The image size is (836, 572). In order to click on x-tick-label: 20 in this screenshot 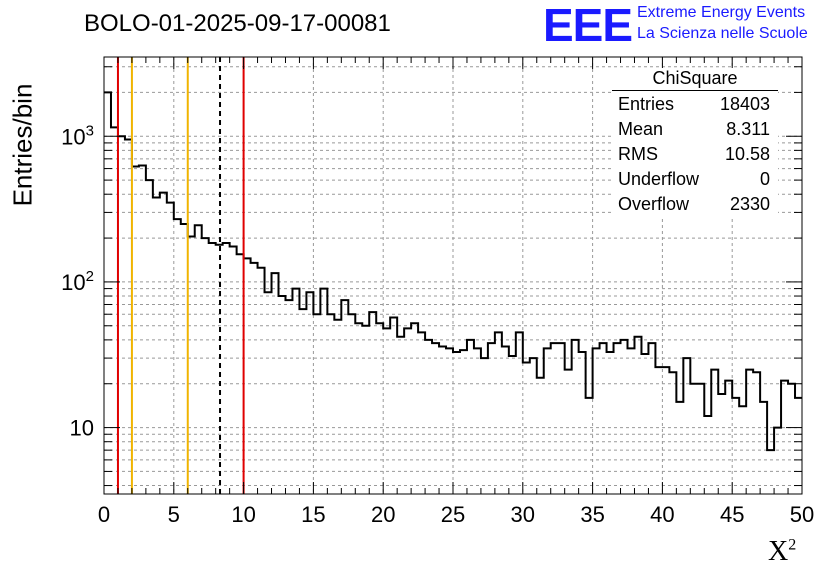, I will do `click(383, 514)`.